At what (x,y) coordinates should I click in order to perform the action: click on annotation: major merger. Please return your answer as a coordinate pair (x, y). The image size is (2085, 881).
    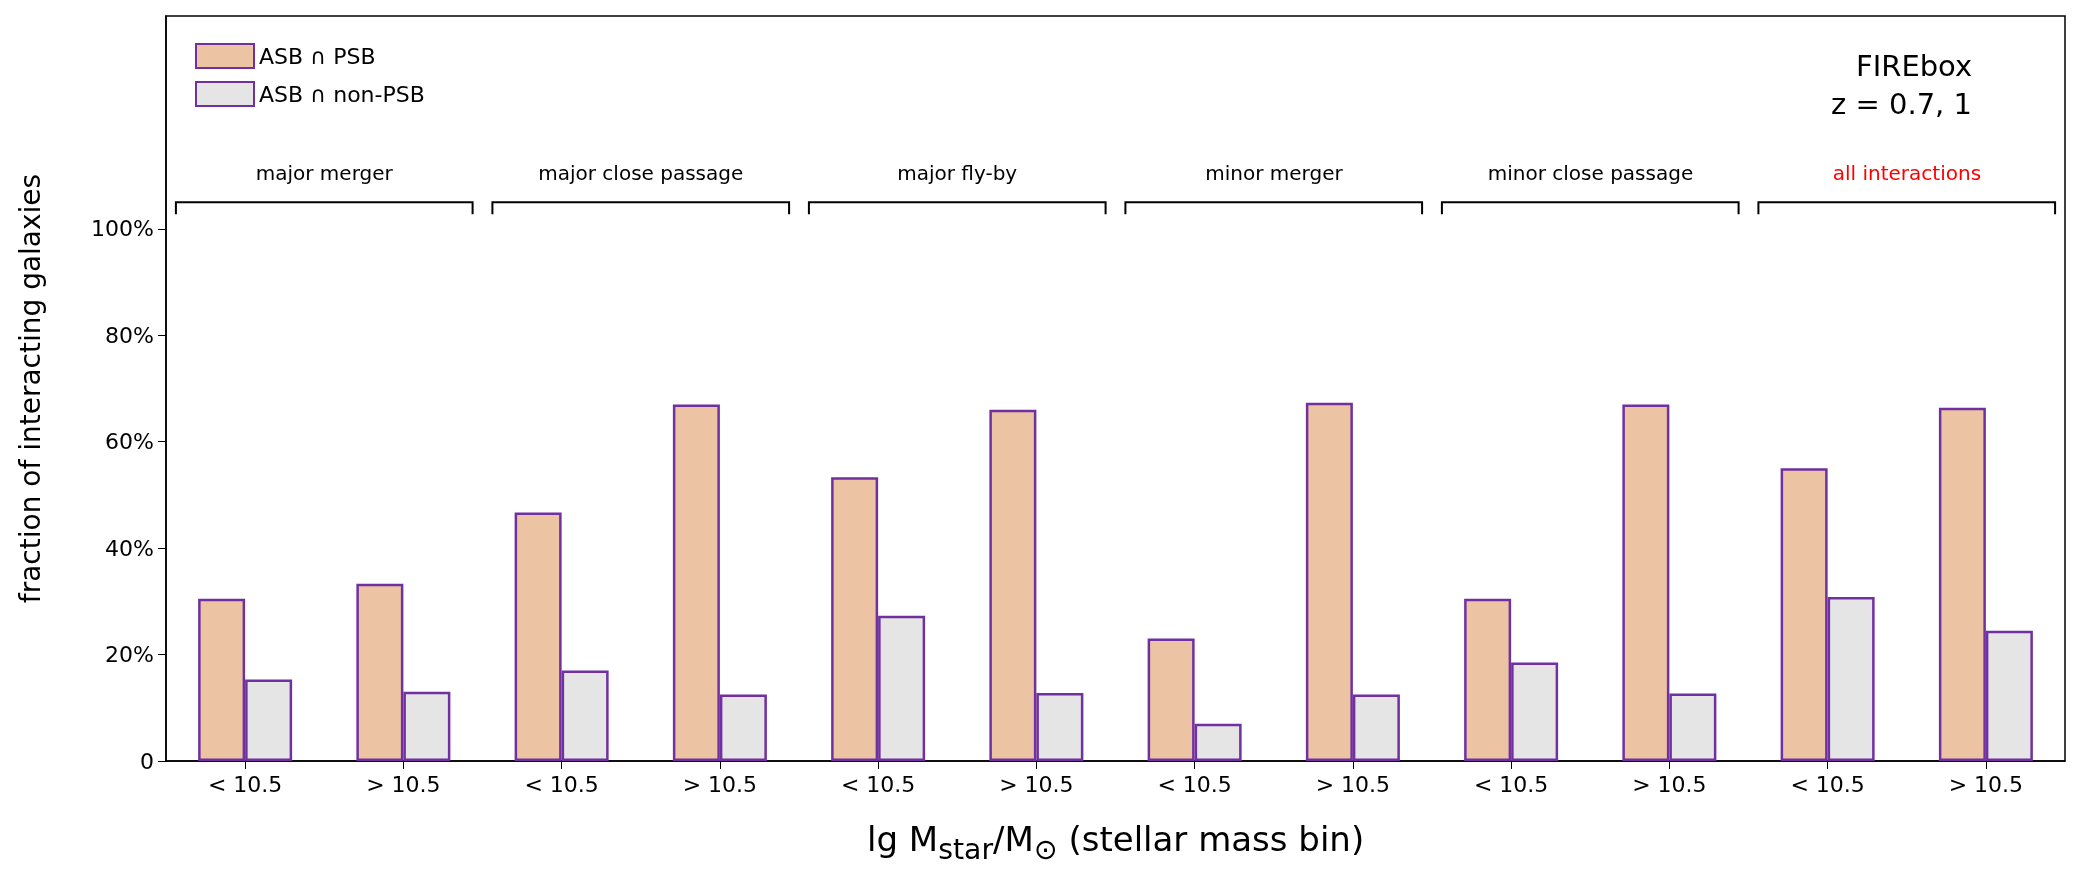
    Looking at the image, I should click on (324, 172).